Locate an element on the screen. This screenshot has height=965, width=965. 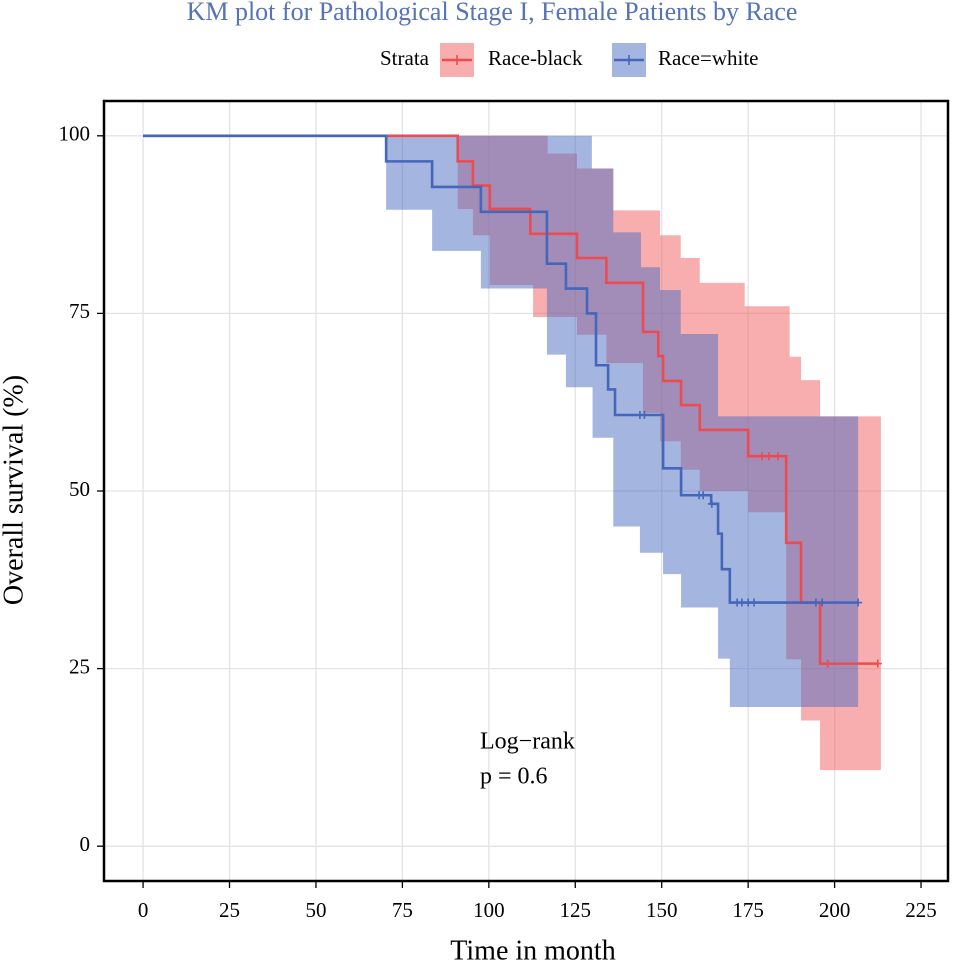
x-tick-label: 175 is located at coordinates (748, 910).